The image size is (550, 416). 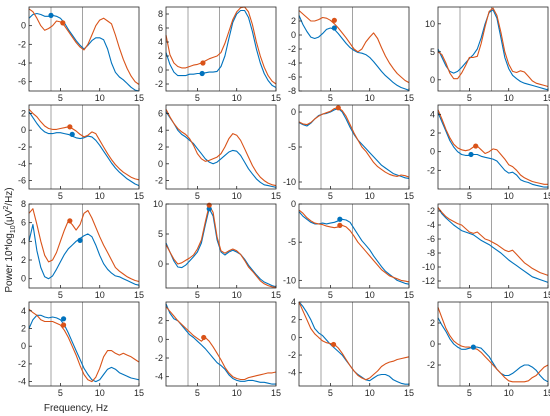 I want to click on y-axis-label-sup: 2, so click(x=6, y=208).